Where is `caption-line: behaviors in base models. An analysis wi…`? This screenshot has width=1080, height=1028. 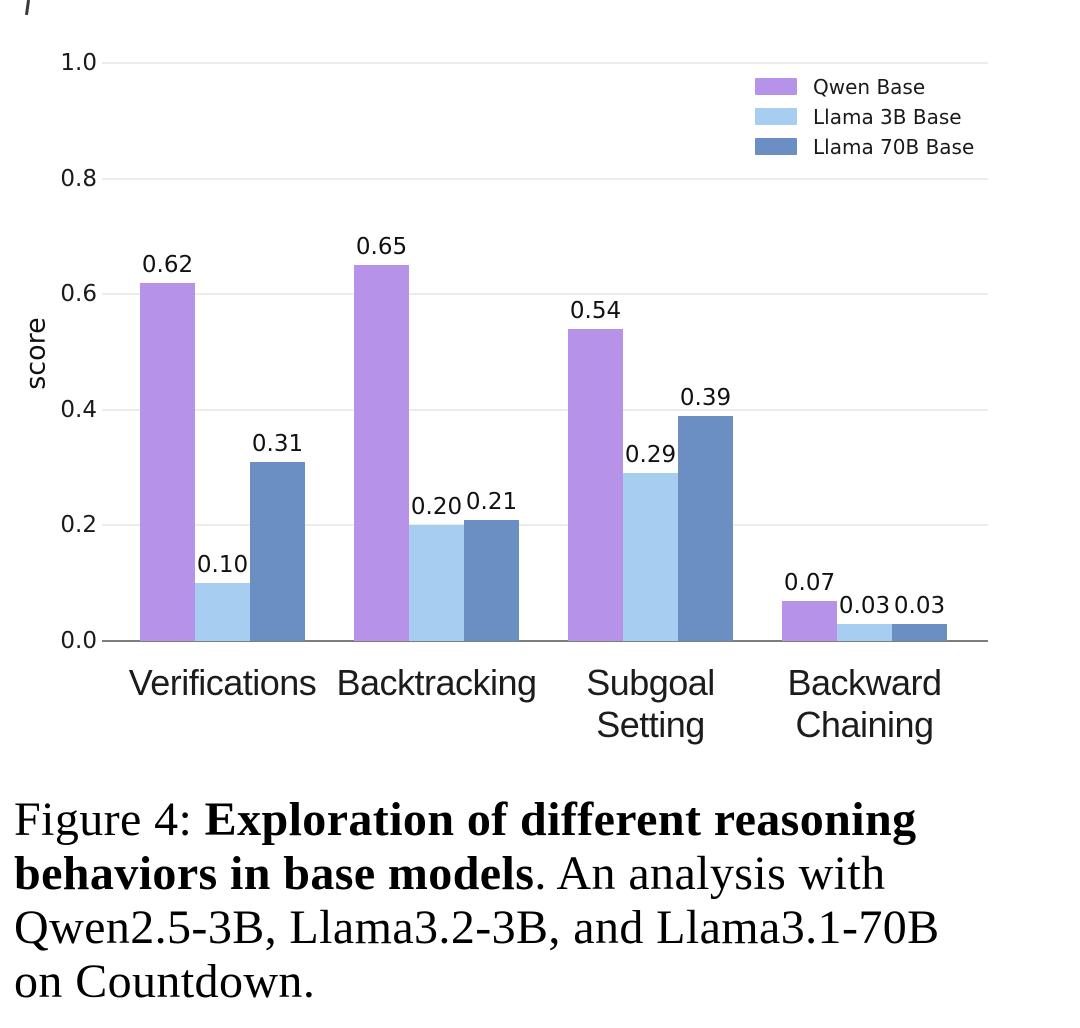
caption-line: behaviors in base models. An analysis wi… is located at coordinates (516, 874).